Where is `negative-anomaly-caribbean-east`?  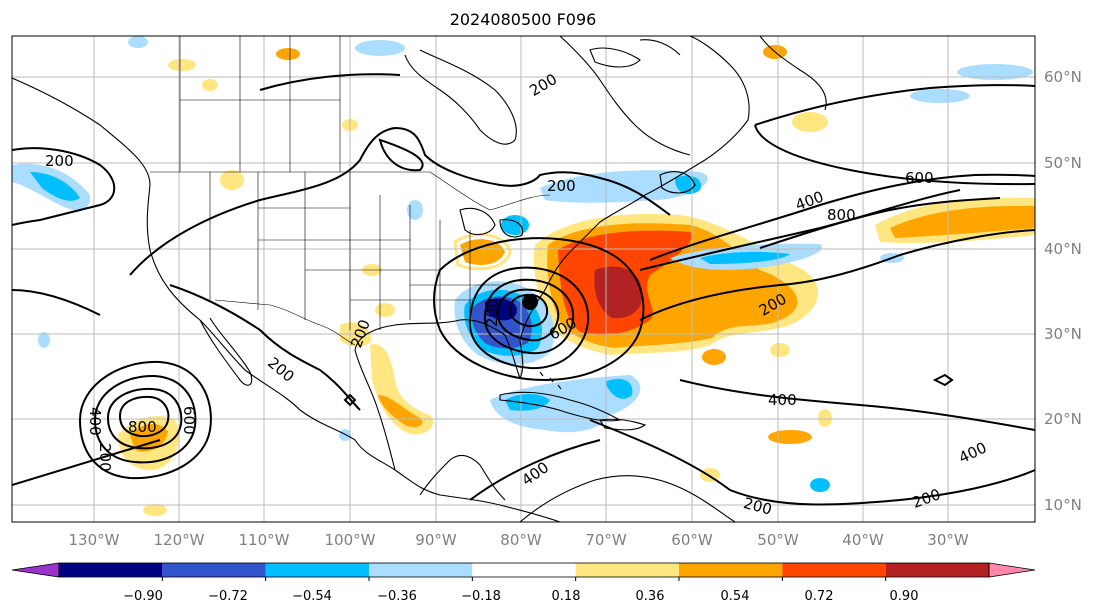
negative-anomaly-caribbean-east is located at coordinates (619, 388).